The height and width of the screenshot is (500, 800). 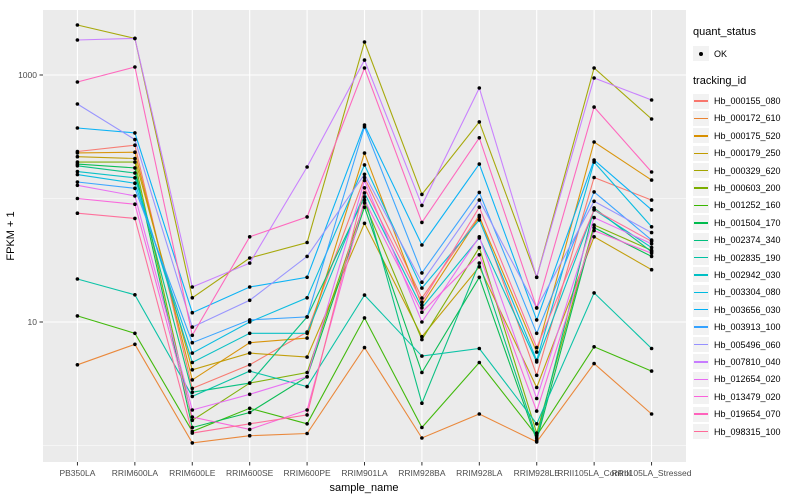 What do you see at coordinates (747, 135) in the screenshot?
I see `legend-item-label: Hb_000175_520` at bounding box center [747, 135].